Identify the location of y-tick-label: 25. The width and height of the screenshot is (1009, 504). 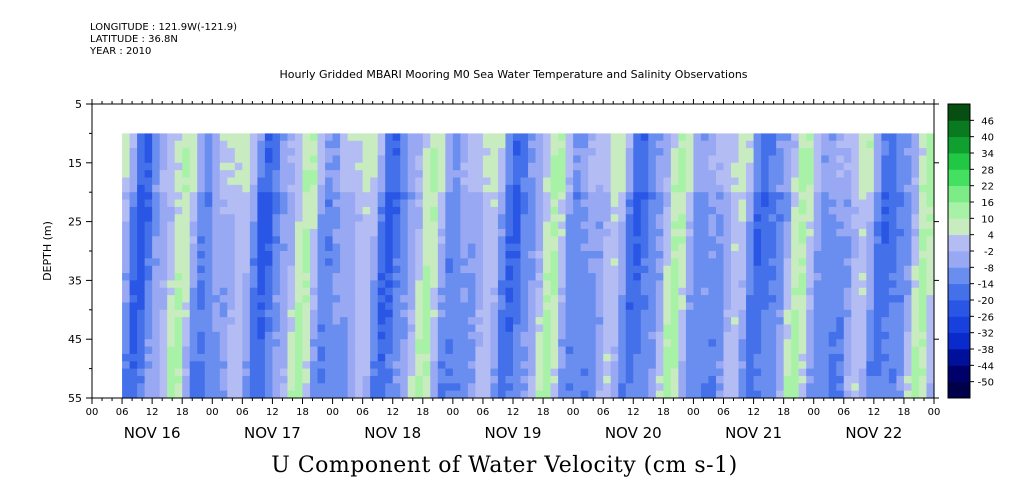
(75, 222).